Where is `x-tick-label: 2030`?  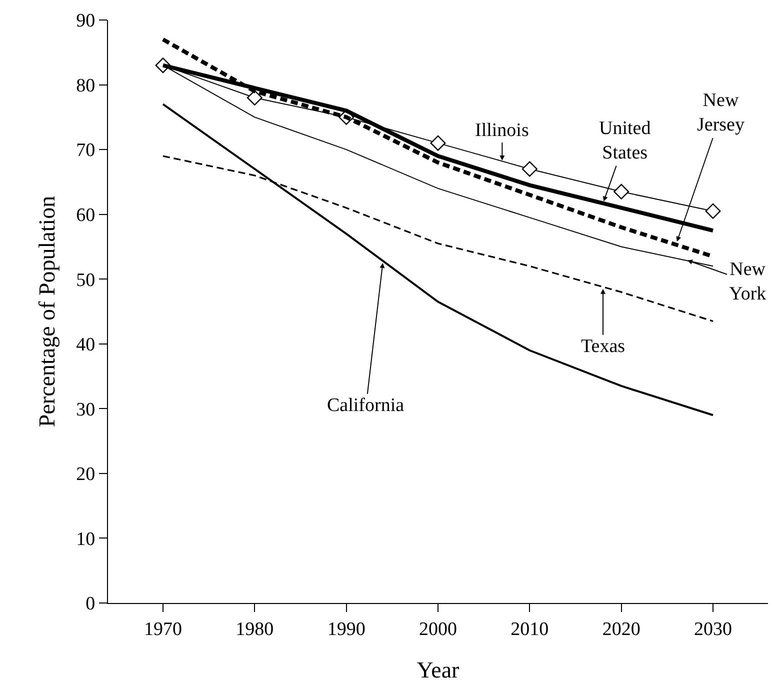 x-tick-label: 2030 is located at coordinates (713, 629).